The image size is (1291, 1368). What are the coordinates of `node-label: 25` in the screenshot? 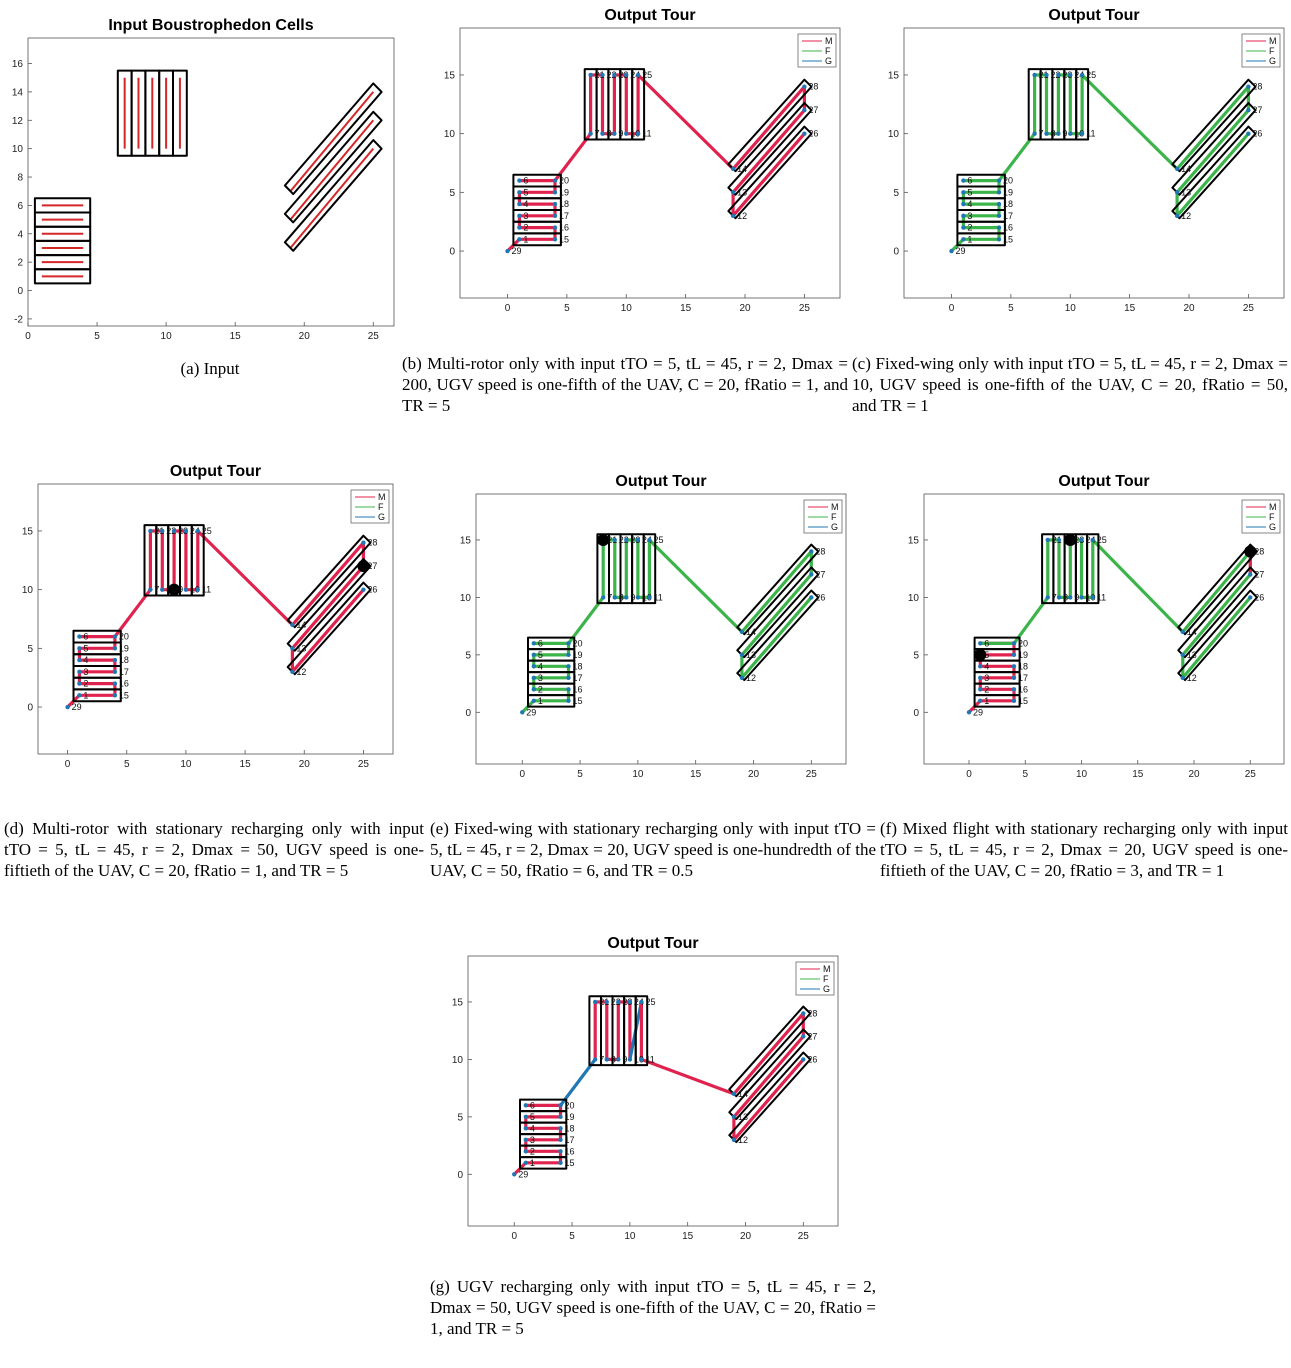 It's located at (207, 531).